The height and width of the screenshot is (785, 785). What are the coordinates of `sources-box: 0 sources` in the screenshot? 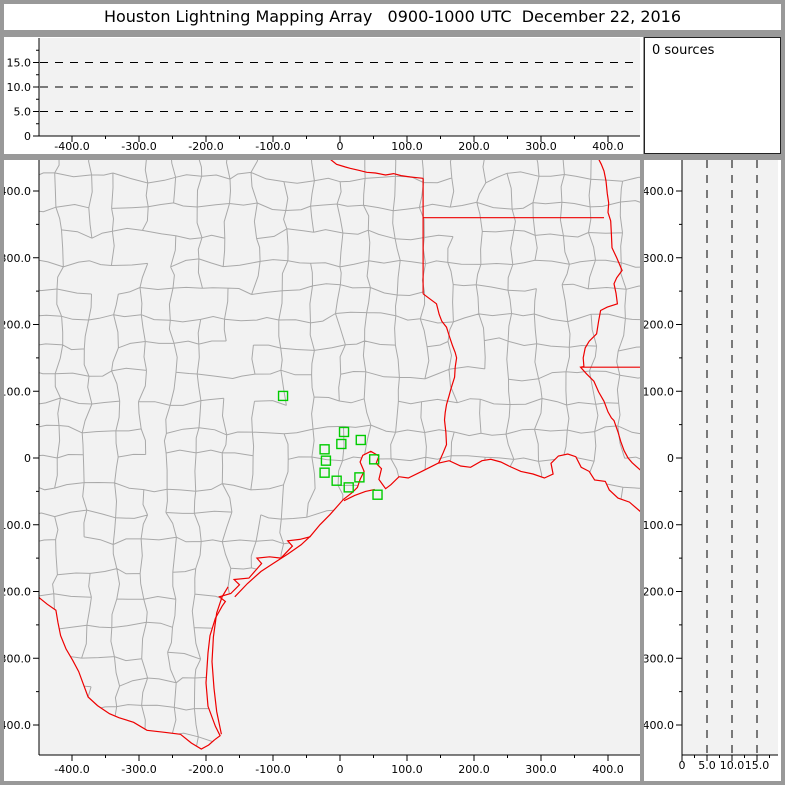 It's located at (712, 95).